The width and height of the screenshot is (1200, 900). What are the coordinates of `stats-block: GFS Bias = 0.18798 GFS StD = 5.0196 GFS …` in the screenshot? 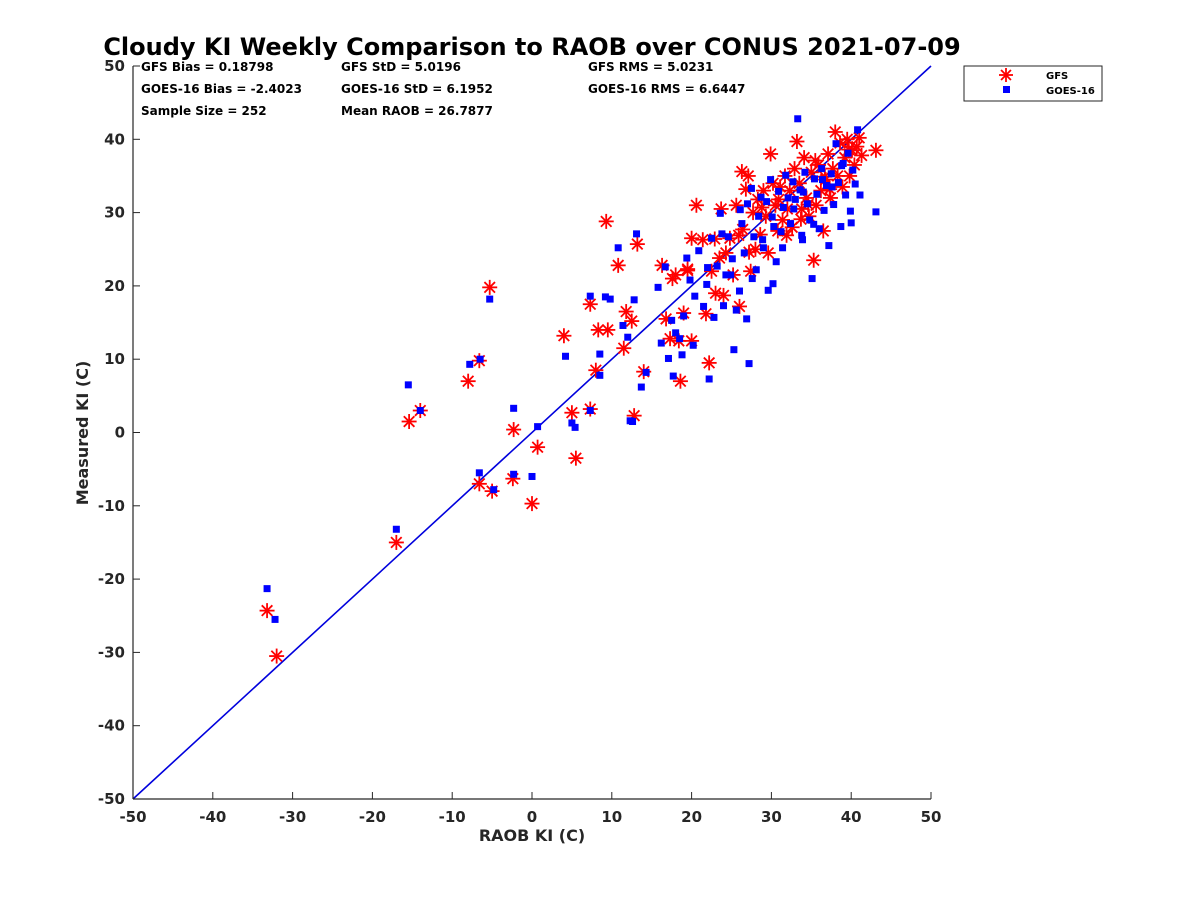 It's located at (443, 89).